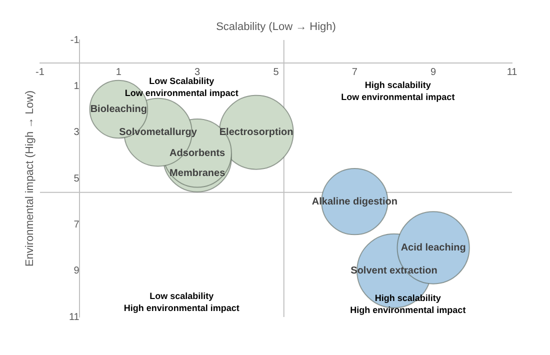 This screenshot has width=550, height=355. Describe the element at coordinates (77, 178) in the screenshot. I see `y-tick-label: 5` at that location.